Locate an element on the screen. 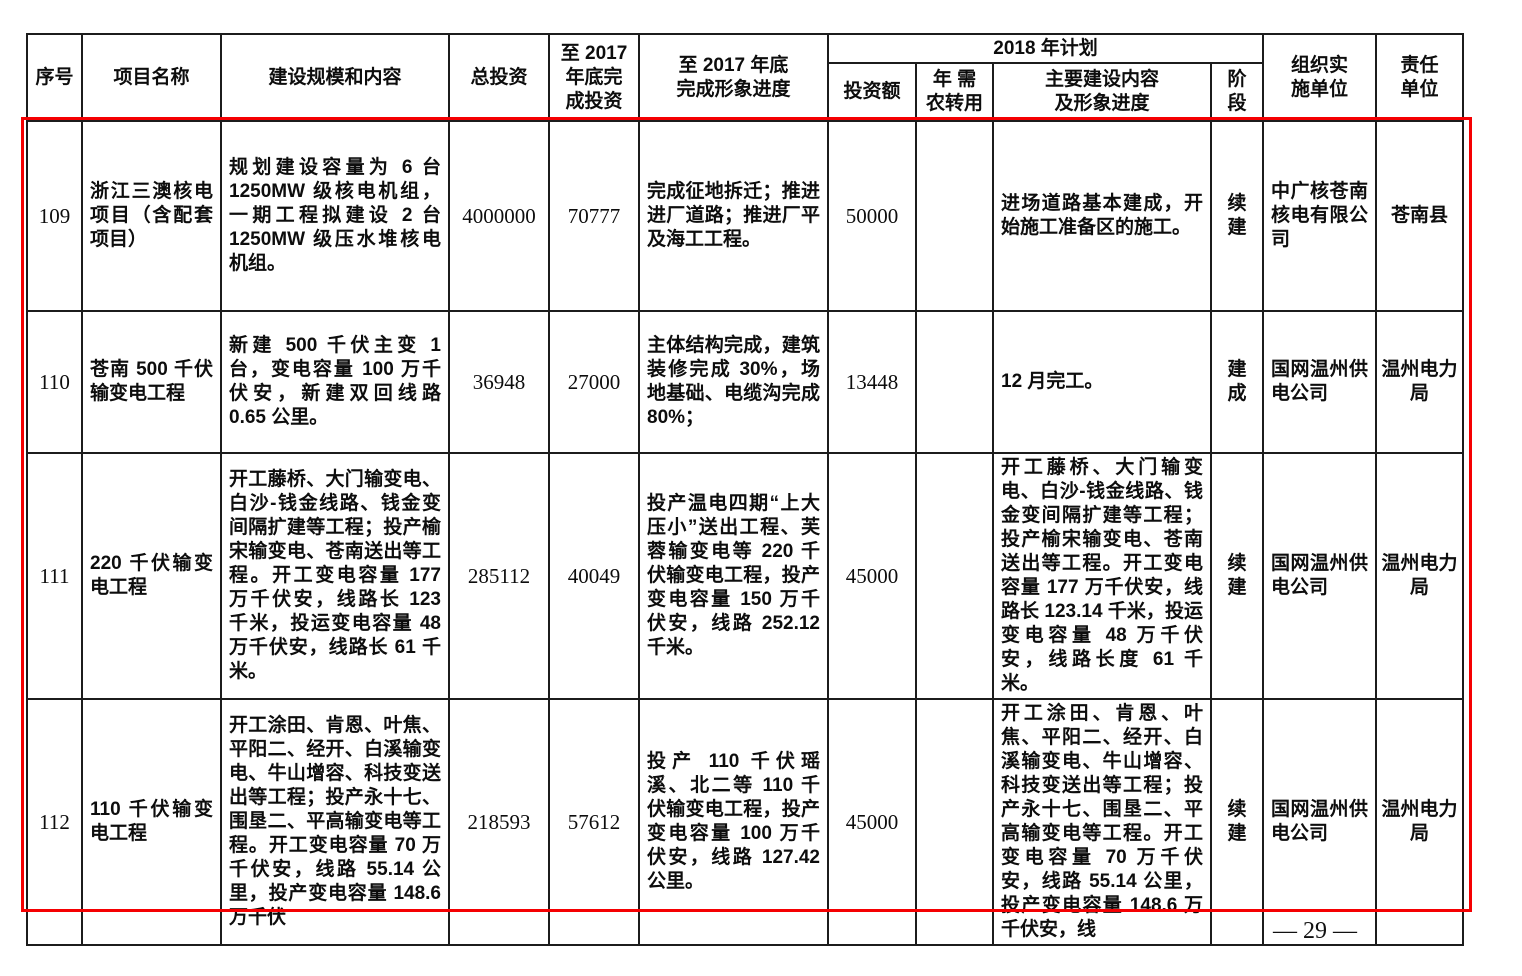  col-header-org-unit: 组织实 施单位 is located at coordinates (1320, 77).